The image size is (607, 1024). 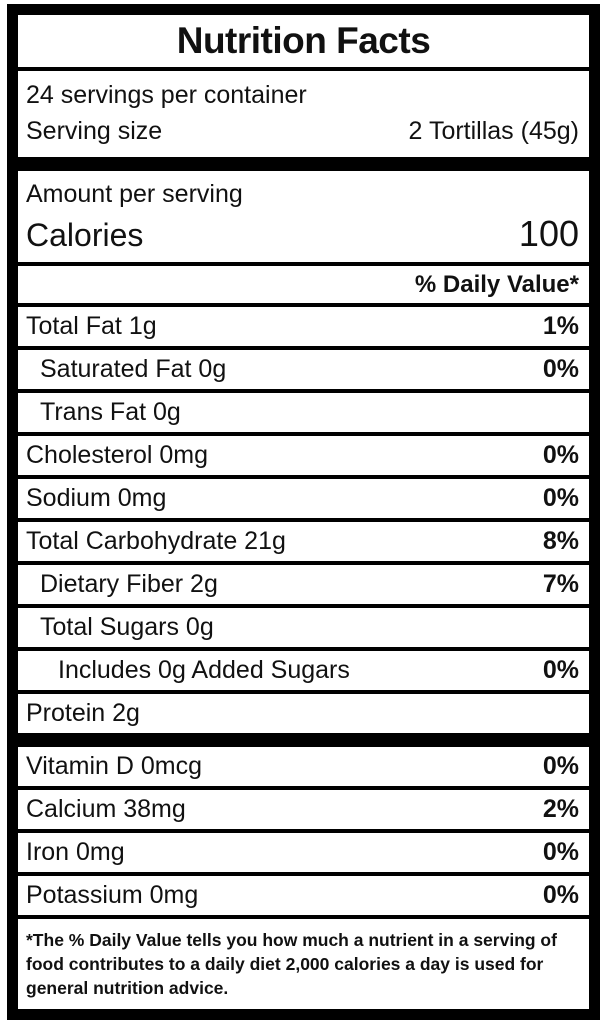 What do you see at coordinates (112, 895) in the screenshot?
I see `nutrient-name: Potassium 0mg` at bounding box center [112, 895].